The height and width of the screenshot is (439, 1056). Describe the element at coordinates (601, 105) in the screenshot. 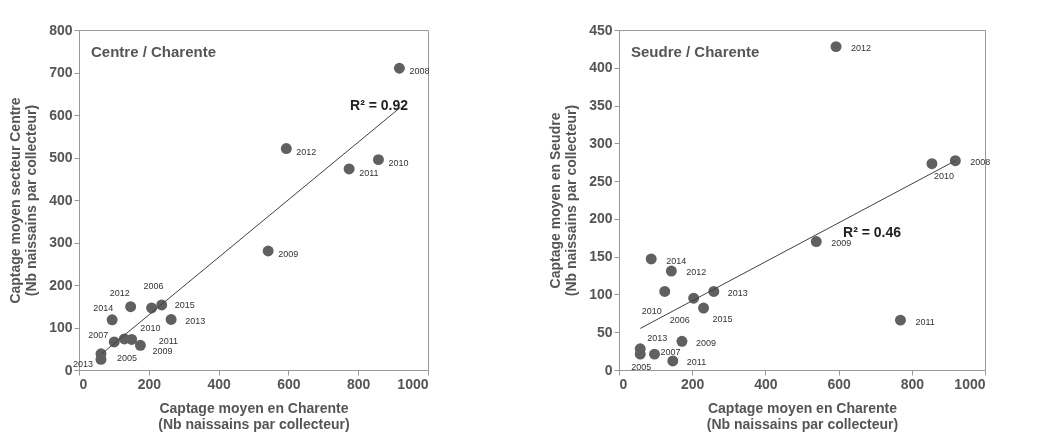

I see `y-tick-label: 350` at that location.